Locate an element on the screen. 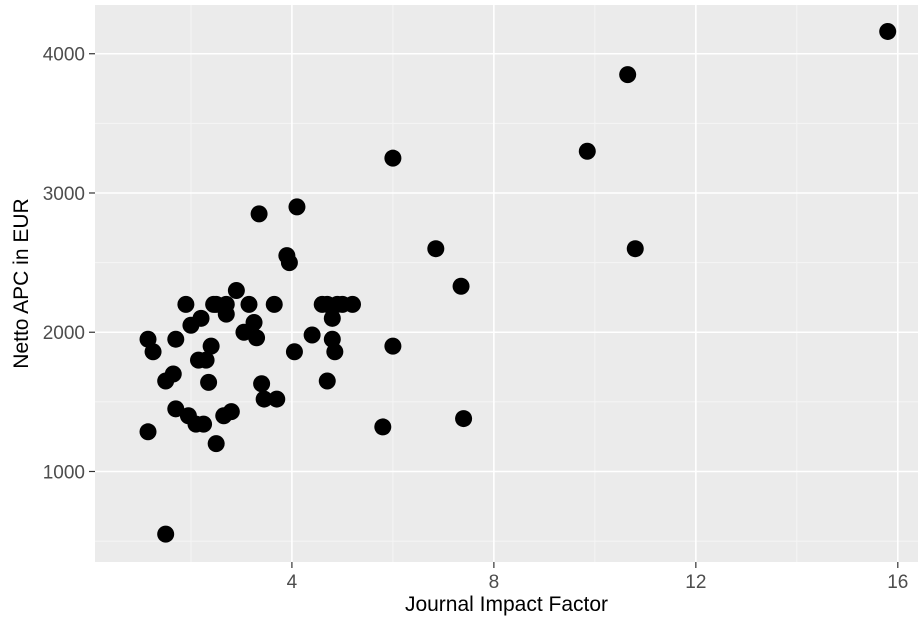 The image size is (919, 617). x-tick-label: 12 is located at coordinates (695, 582).